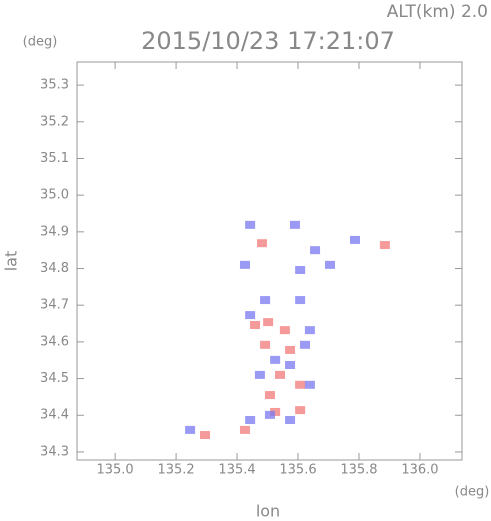  What do you see at coordinates (54, 305) in the screenshot?
I see `y-tick-label: 34.7` at bounding box center [54, 305].